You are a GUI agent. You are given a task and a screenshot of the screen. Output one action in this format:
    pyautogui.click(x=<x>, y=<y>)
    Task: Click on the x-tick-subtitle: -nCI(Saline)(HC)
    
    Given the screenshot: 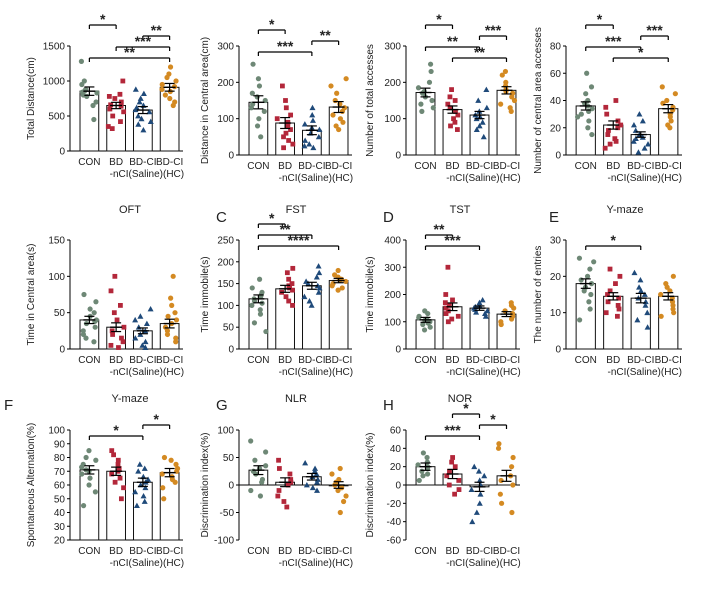 What is the action you would take?
    pyautogui.click(x=147, y=563)
    